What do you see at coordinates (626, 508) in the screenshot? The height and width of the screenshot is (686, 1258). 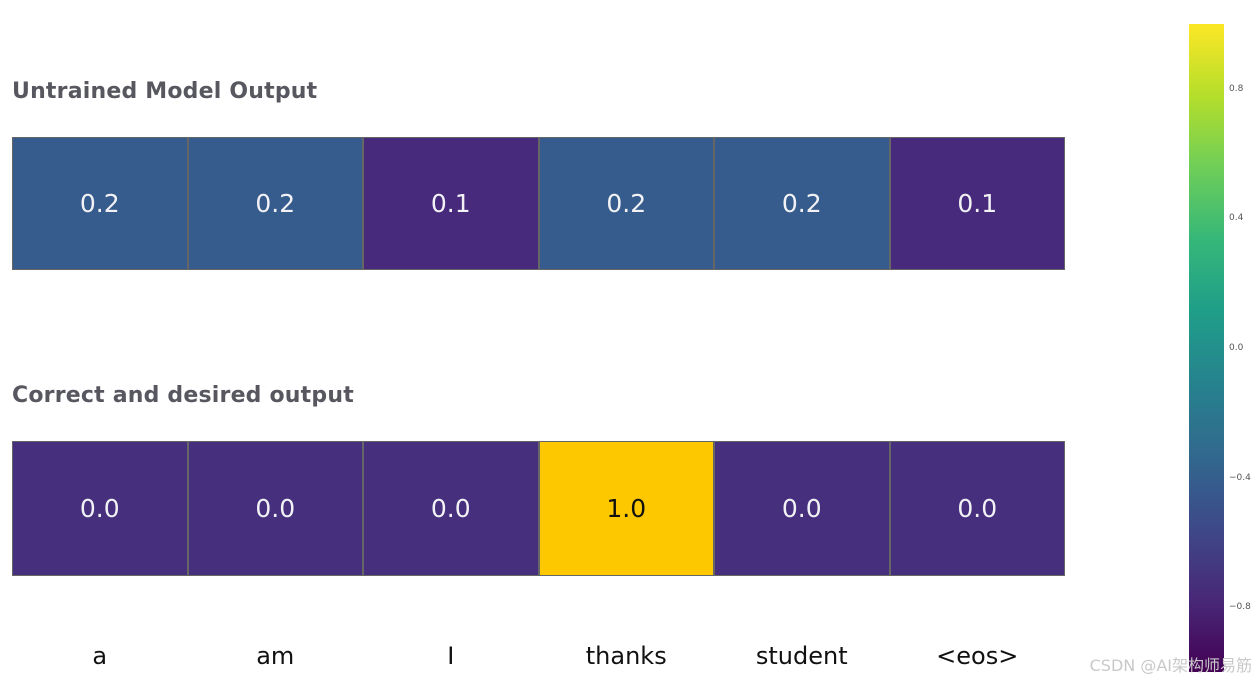 I see `heatmap-cell: 1.0` at bounding box center [626, 508].